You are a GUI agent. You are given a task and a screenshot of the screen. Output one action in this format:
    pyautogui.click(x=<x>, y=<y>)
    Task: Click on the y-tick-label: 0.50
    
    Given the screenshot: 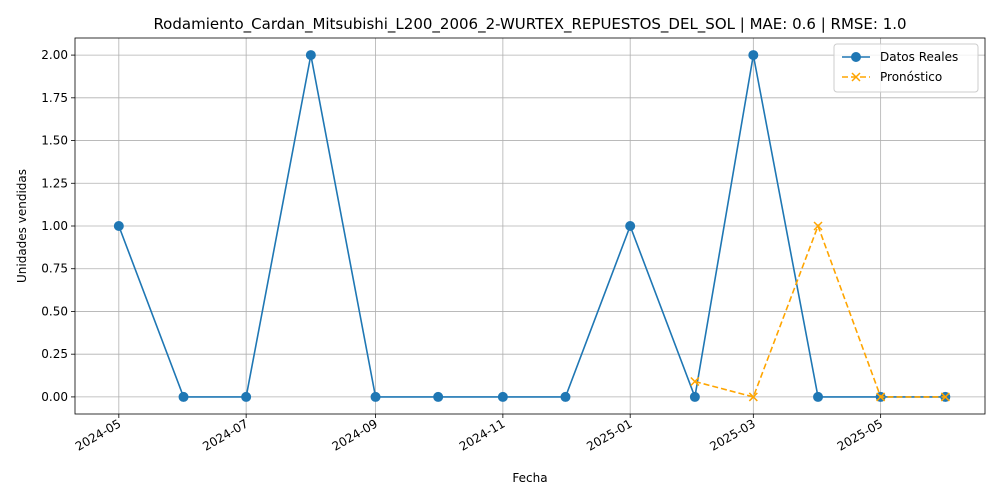 What is the action you would take?
    pyautogui.click(x=54, y=311)
    